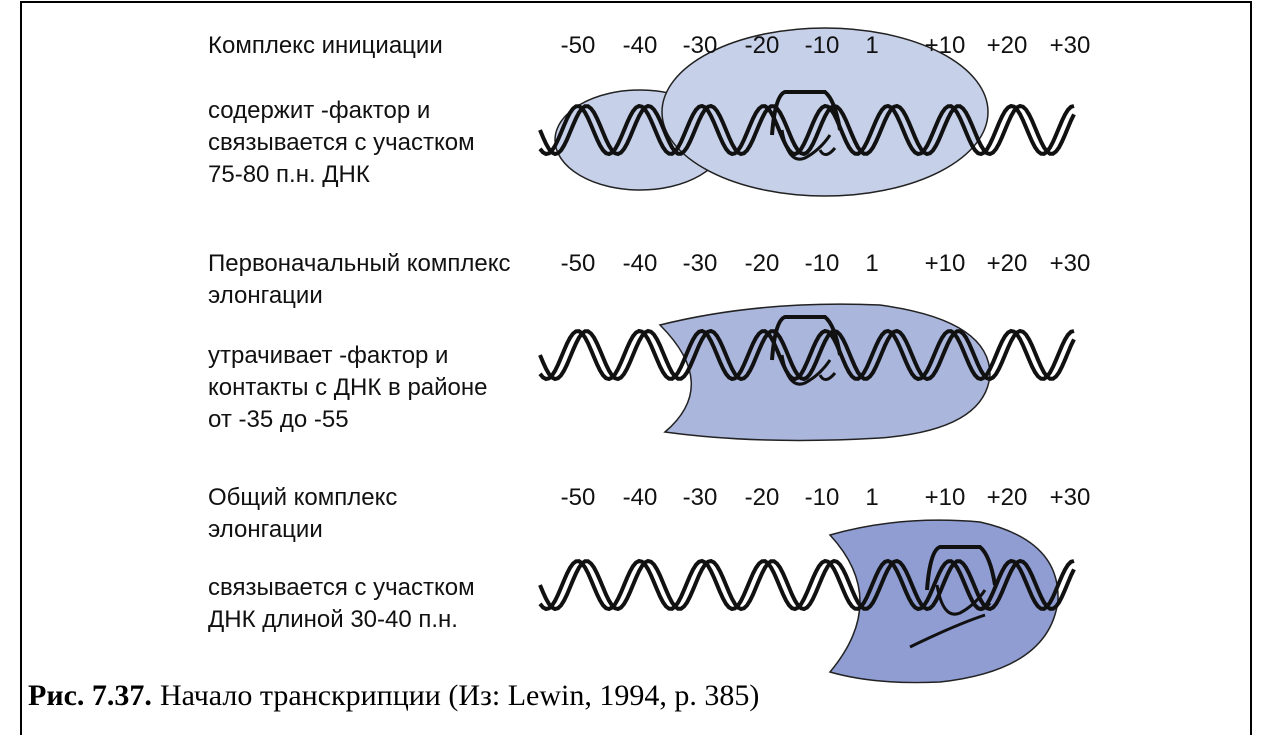  What do you see at coordinates (325, 45) in the screenshot?
I see `panel-title: Комплекс инициации` at bounding box center [325, 45].